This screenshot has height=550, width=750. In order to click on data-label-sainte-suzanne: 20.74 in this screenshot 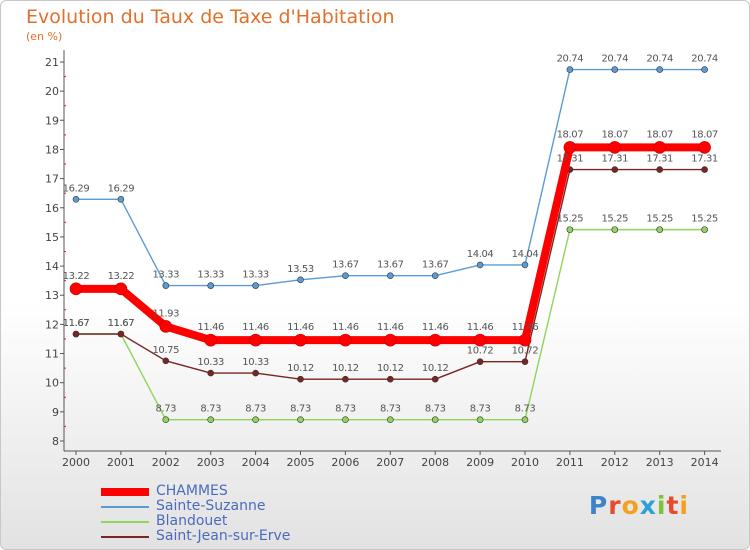, I will do `click(570, 59)`.